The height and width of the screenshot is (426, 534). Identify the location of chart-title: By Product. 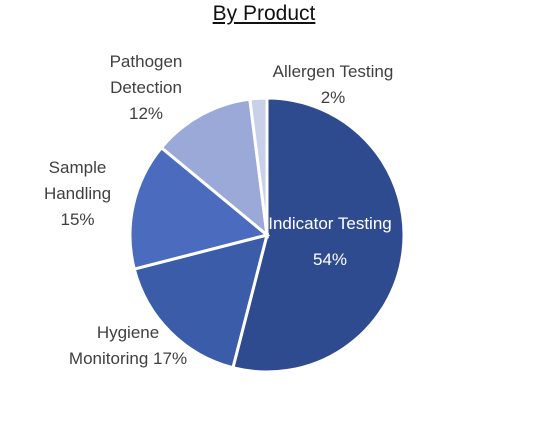
(264, 13).